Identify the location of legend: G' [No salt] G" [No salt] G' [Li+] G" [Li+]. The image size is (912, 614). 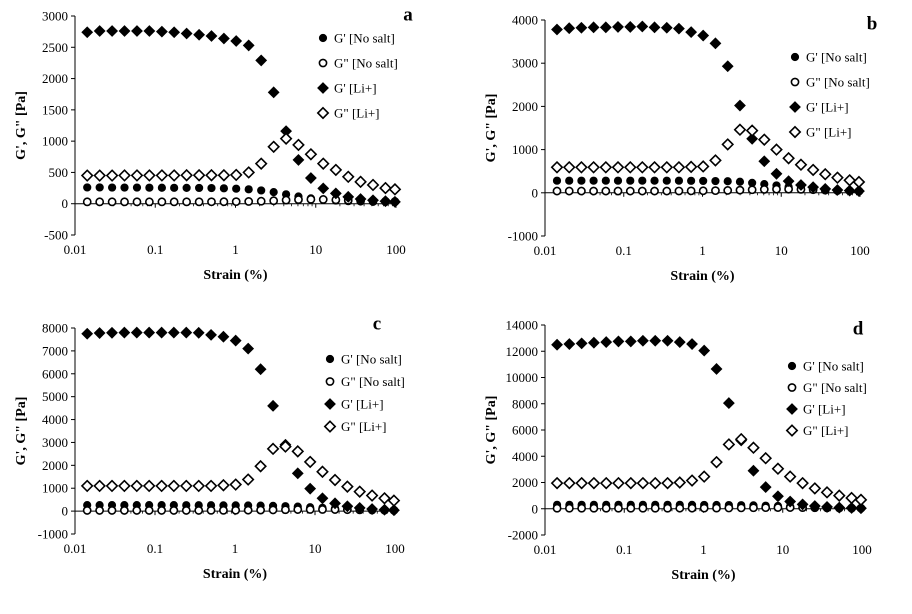
(364, 393).